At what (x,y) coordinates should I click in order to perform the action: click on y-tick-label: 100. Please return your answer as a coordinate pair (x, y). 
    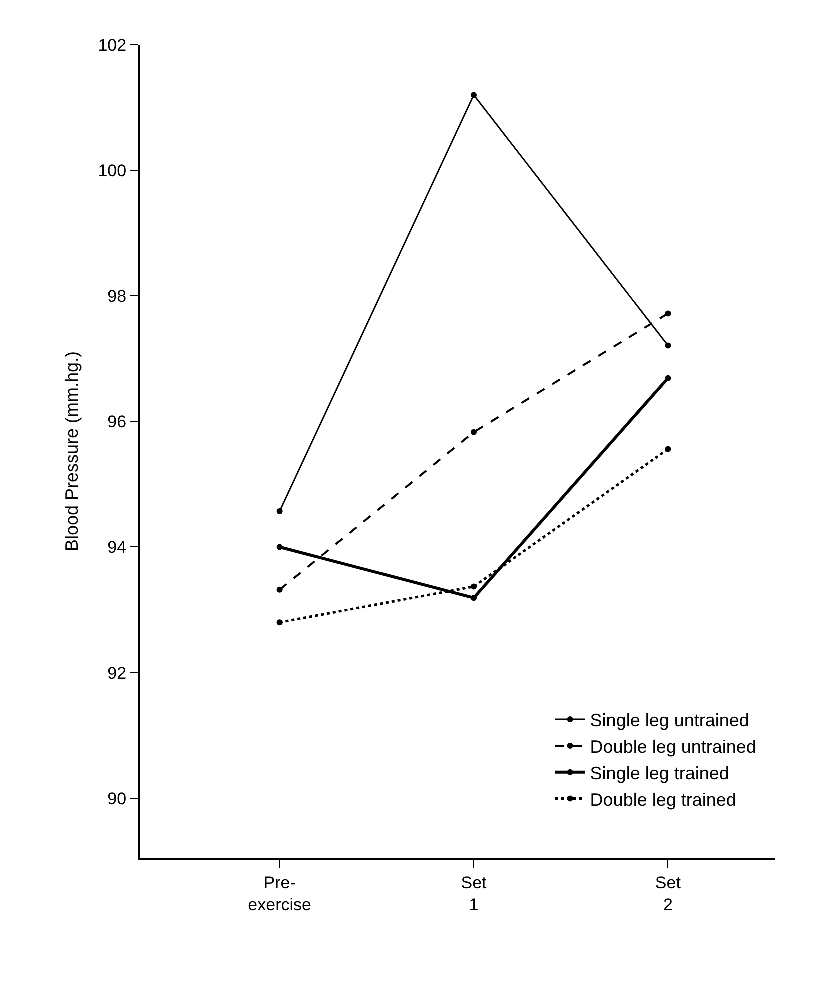
    Looking at the image, I should click on (112, 171).